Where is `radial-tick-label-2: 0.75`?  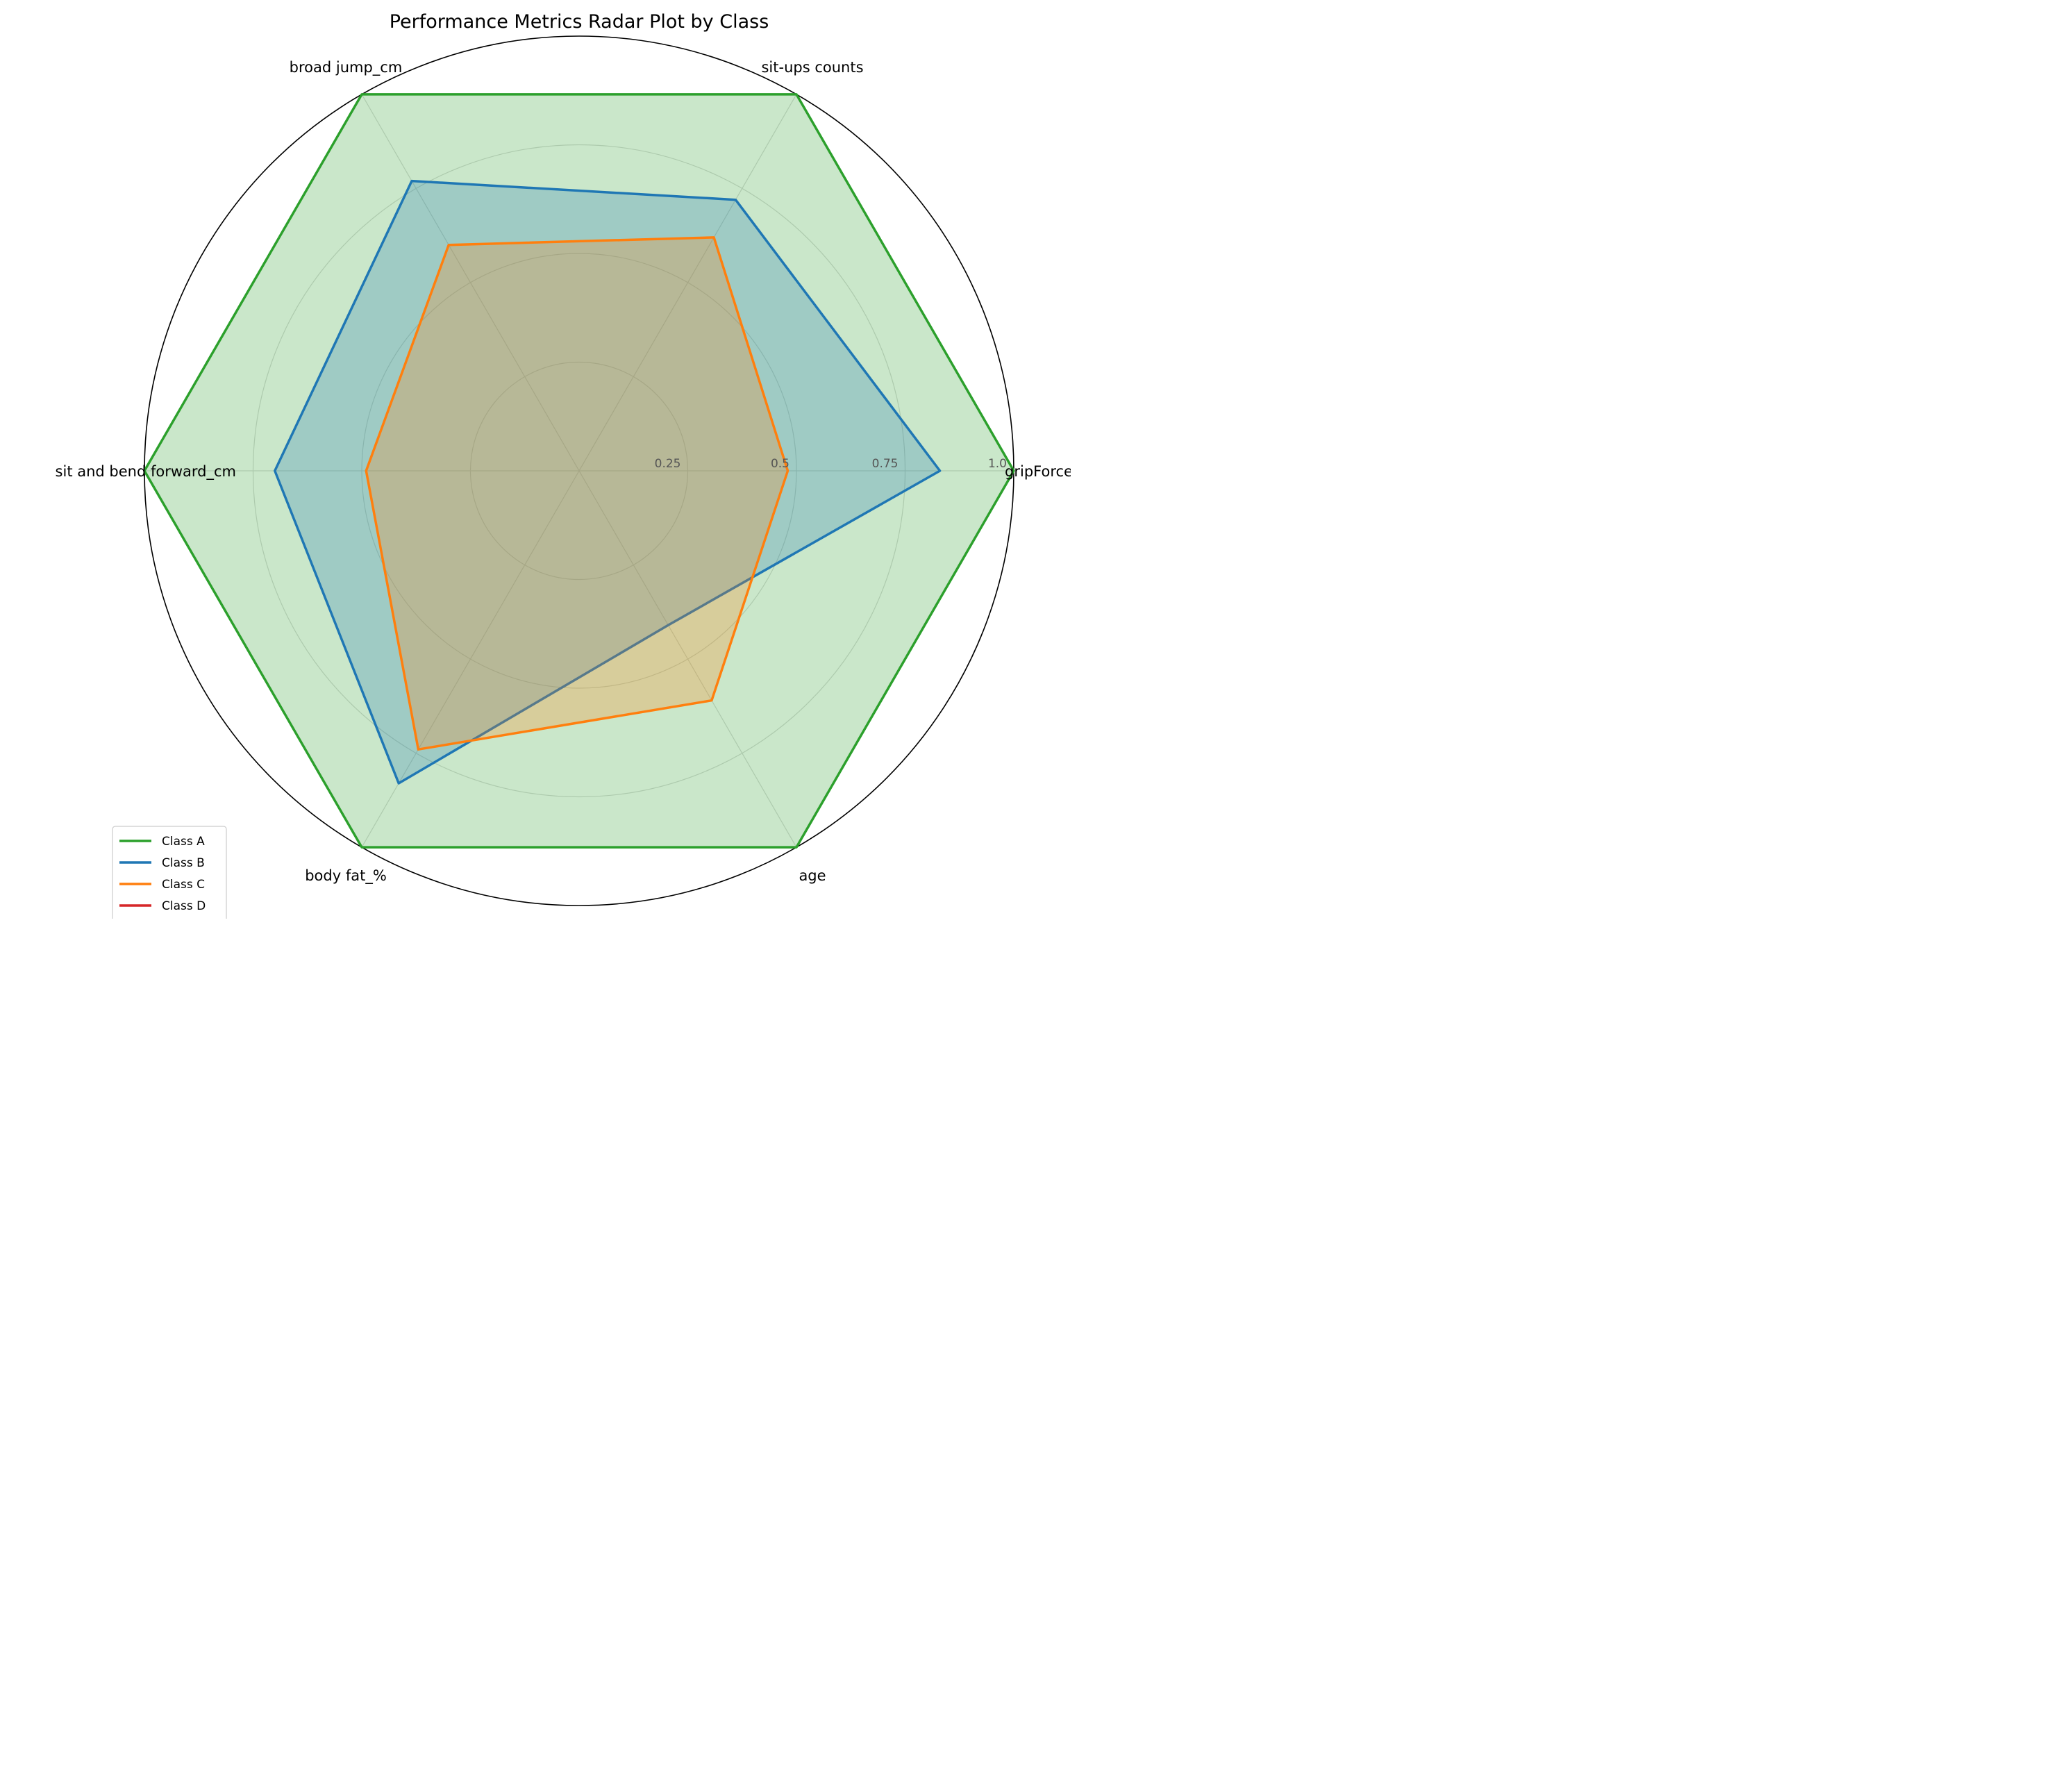
radial-tick-label-2: 0.75 is located at coordinates (885, 464).